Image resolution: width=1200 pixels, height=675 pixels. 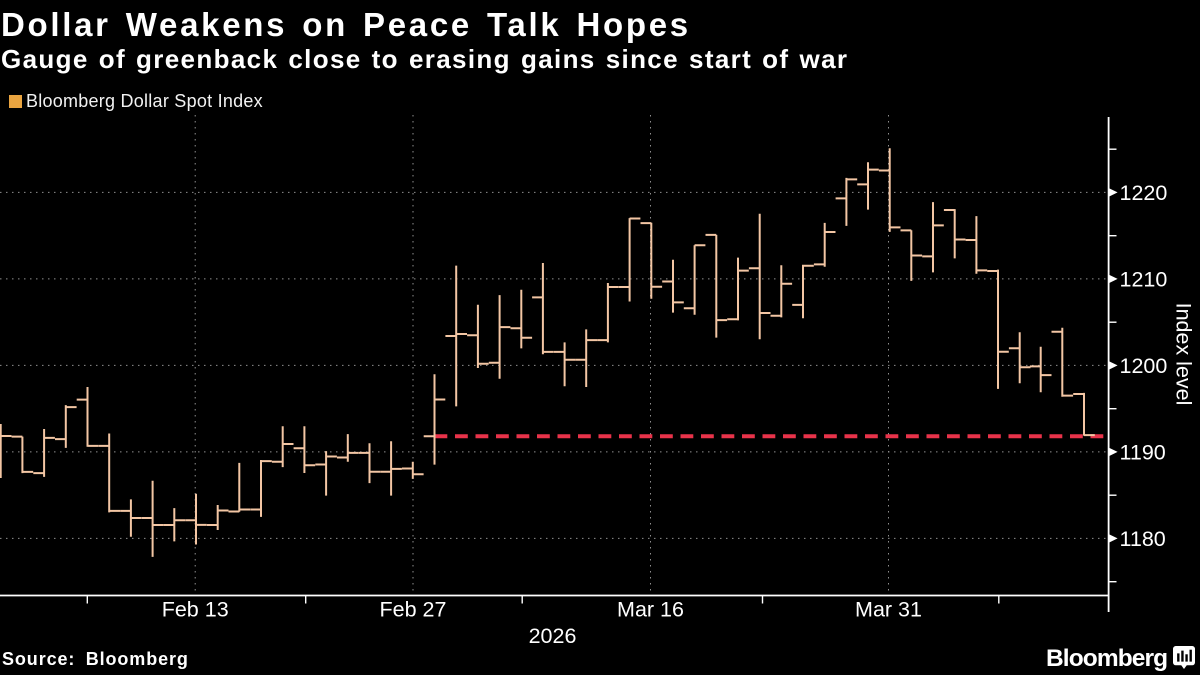 What do you see at coordinates (1143, 452) in the screenshot?
I see `svg-text: 1190` at bounding box center [1143, 452].